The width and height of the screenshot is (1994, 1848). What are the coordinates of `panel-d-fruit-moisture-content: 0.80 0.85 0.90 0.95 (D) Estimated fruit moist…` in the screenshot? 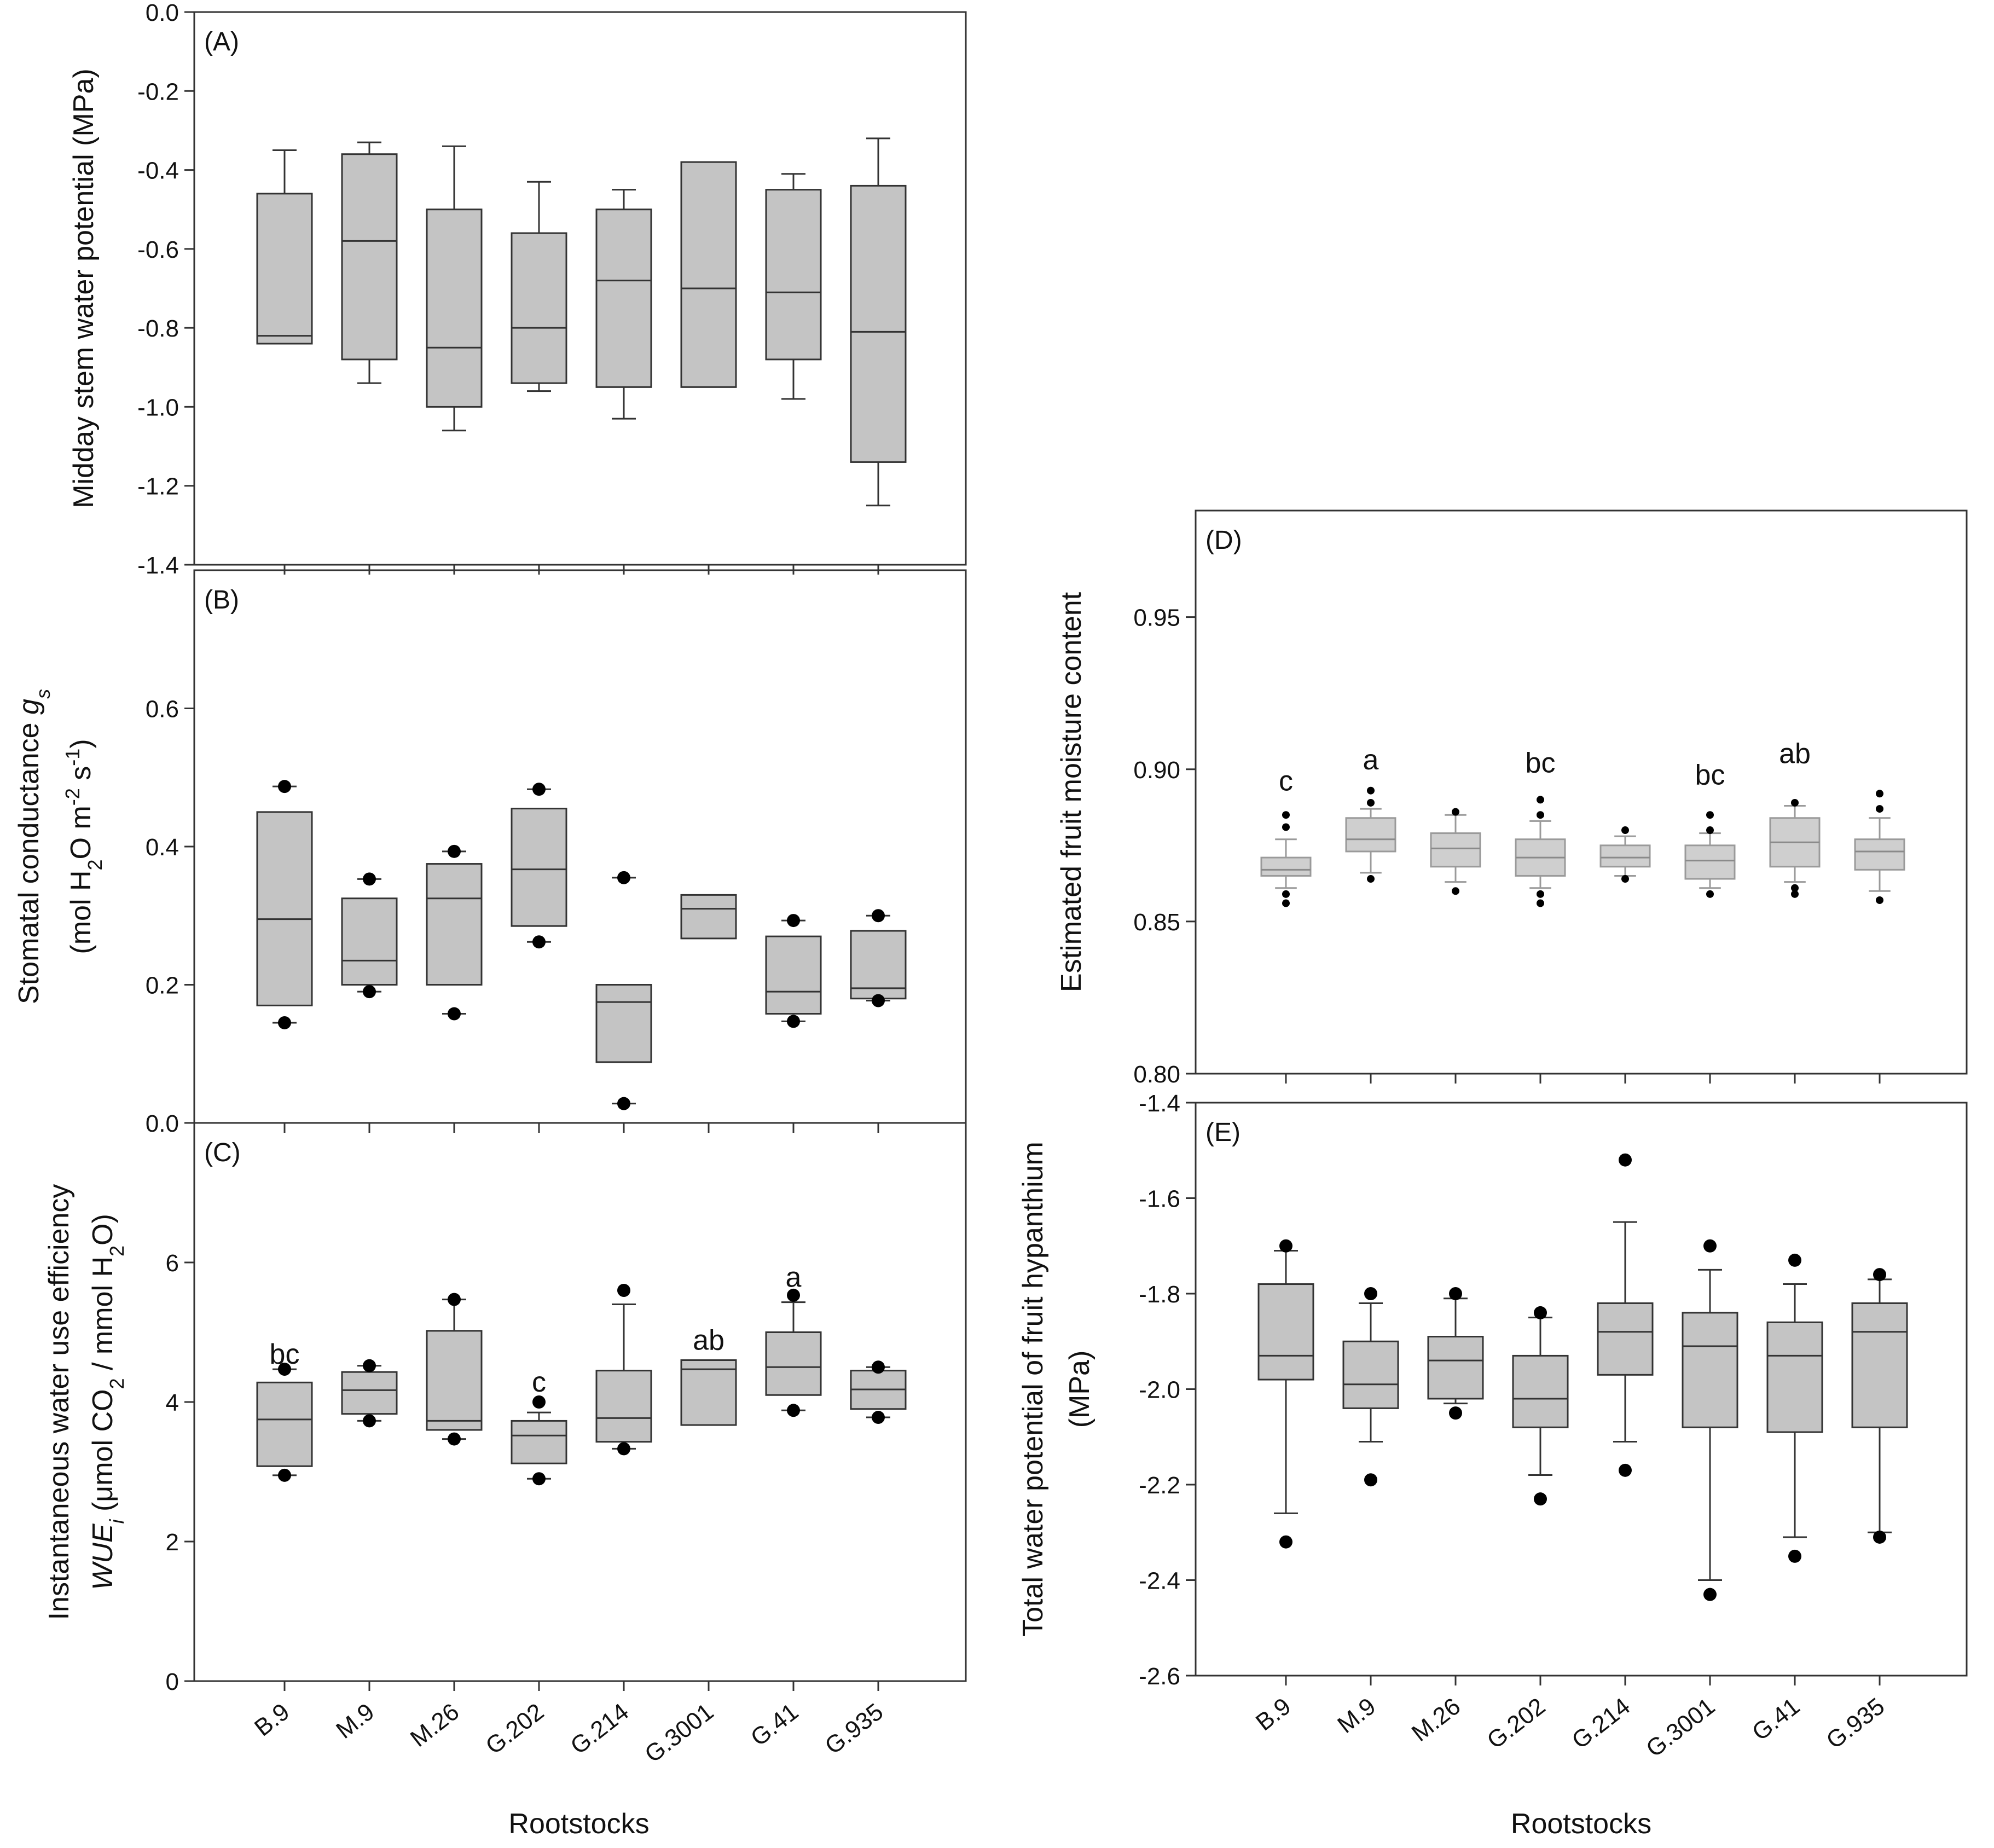 It's located at (1512, 798).